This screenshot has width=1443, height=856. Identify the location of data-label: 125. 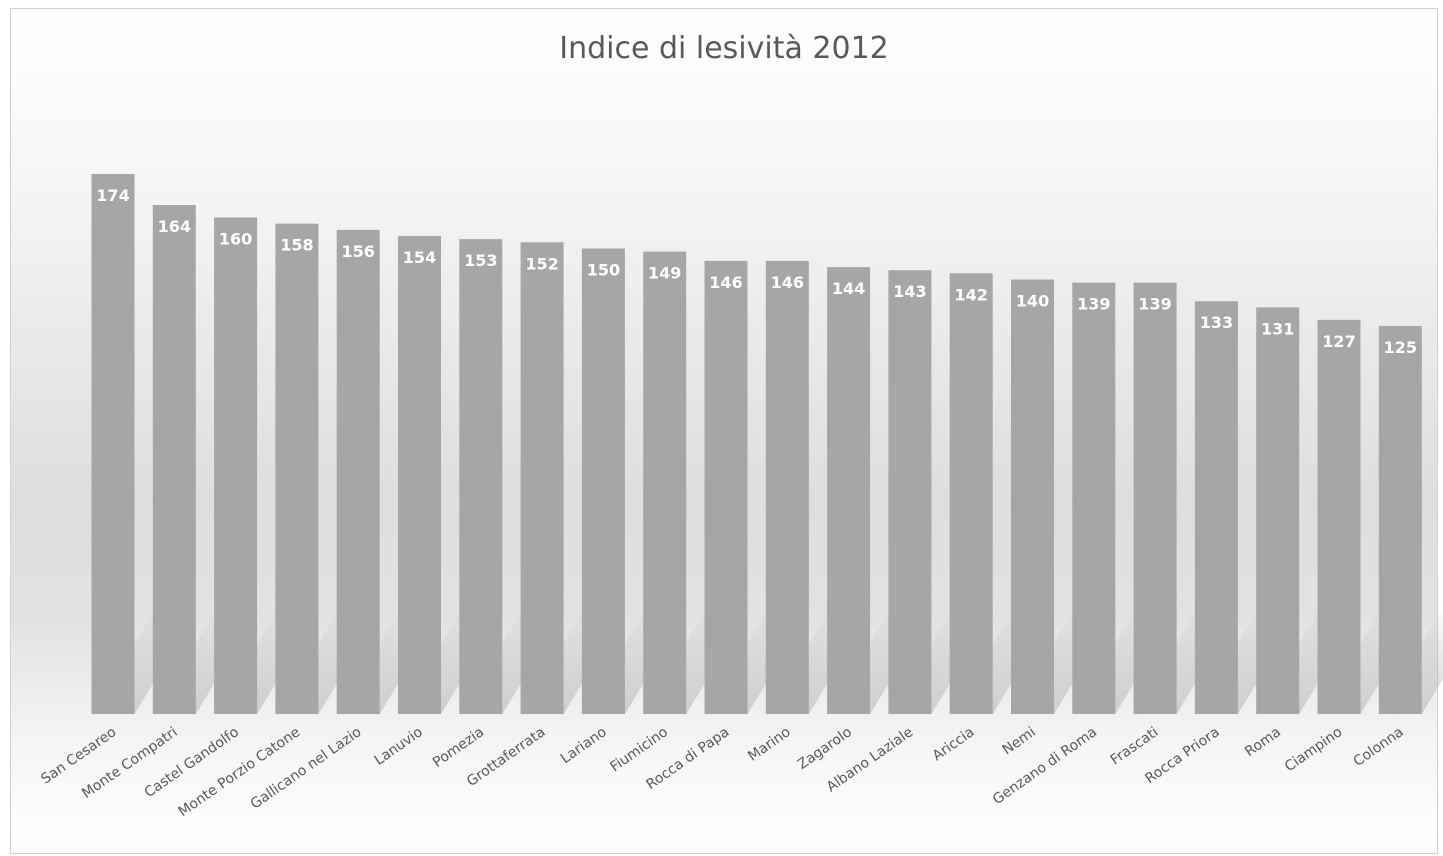
(1400, 347).